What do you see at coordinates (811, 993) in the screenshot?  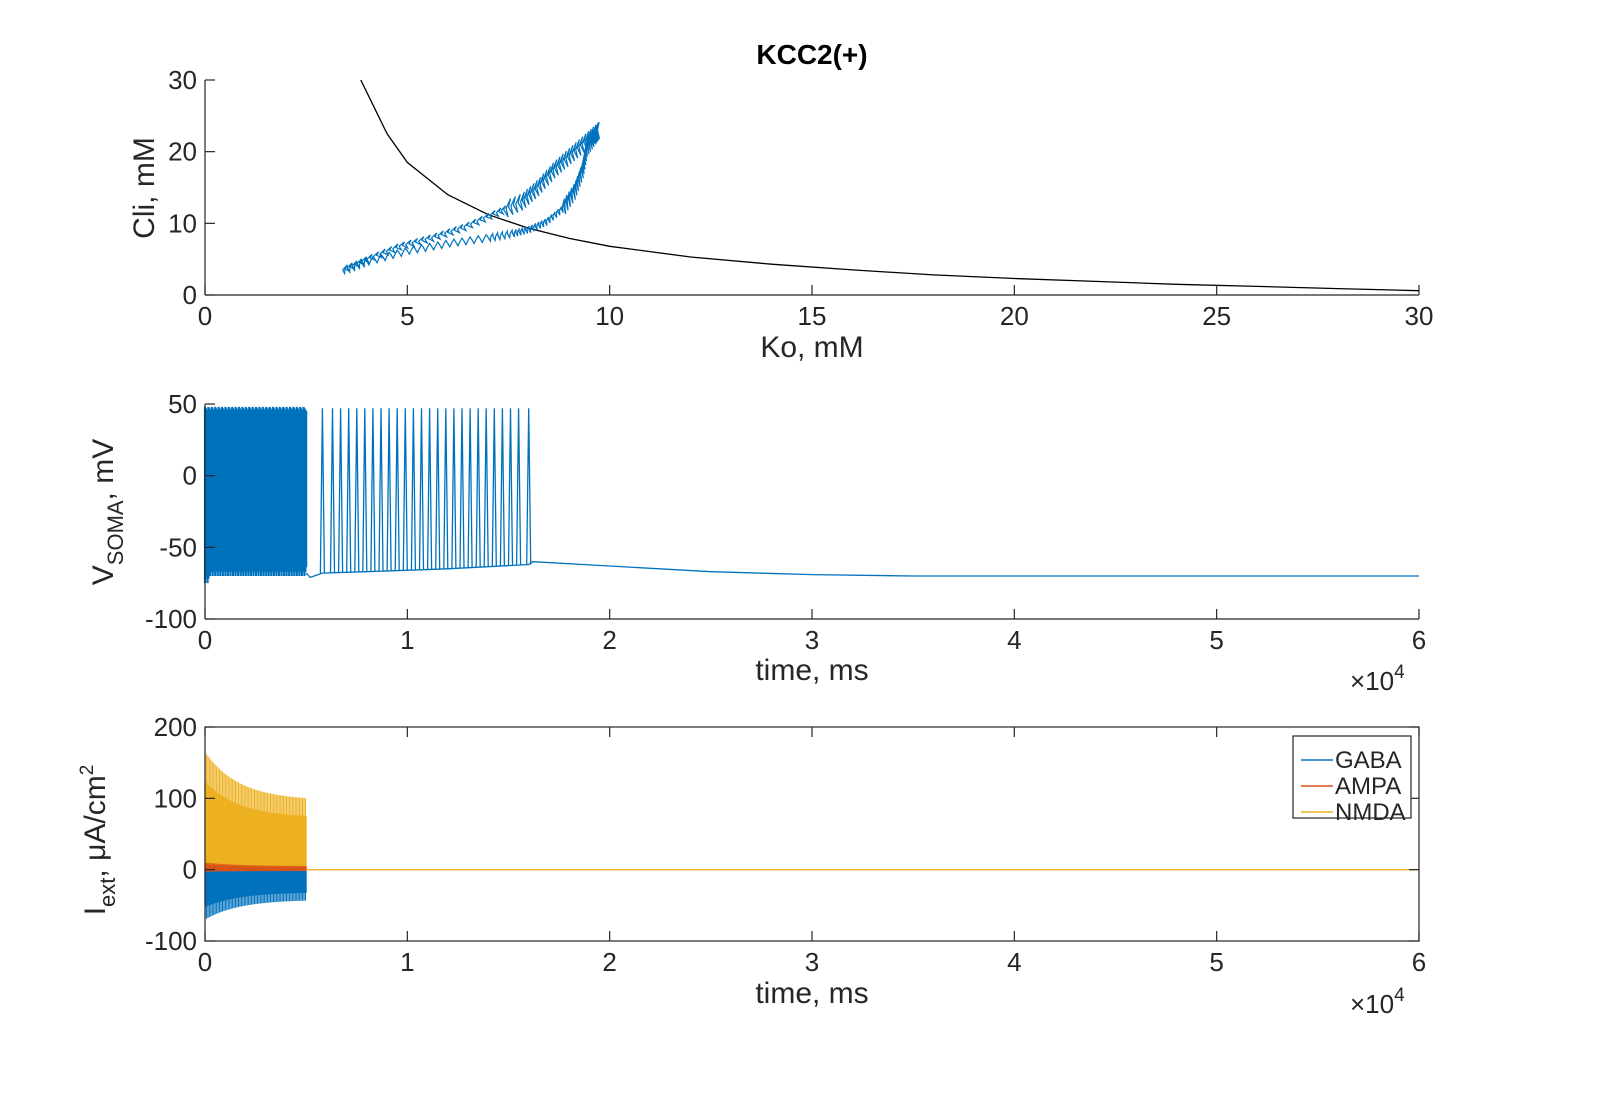 I see `iext-plot-xlabel: time, ms` at bounding box center [811, 993].